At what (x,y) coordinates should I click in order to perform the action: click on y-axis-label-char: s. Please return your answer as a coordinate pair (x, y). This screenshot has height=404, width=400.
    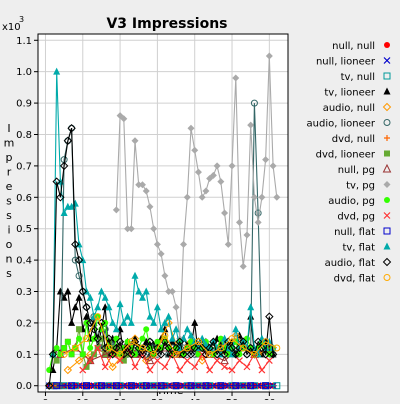
    Looking at the image, I should click on (9, 215).